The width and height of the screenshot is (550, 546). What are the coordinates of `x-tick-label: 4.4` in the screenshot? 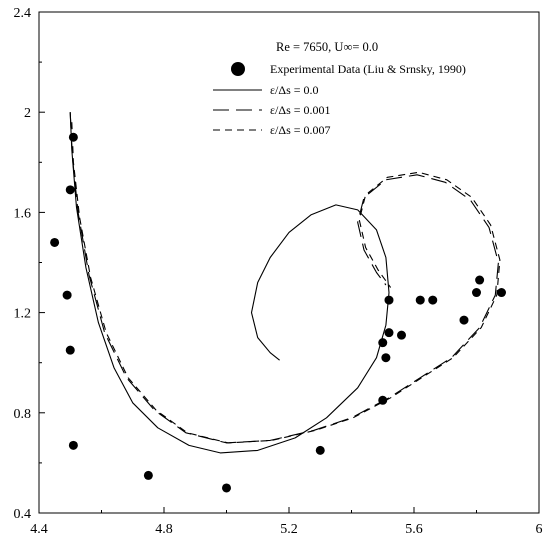 It's located at (39, 529).